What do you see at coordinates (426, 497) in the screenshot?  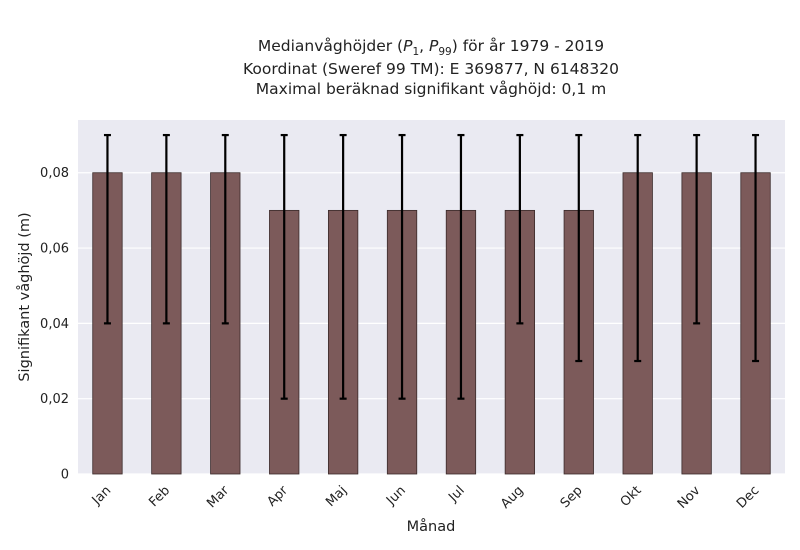 I see `x-tick-labels: Jan Feb Mar Apr Maj Jun Jul Aug Sep Okt Nov Dec` at bounding box center [426, 497].